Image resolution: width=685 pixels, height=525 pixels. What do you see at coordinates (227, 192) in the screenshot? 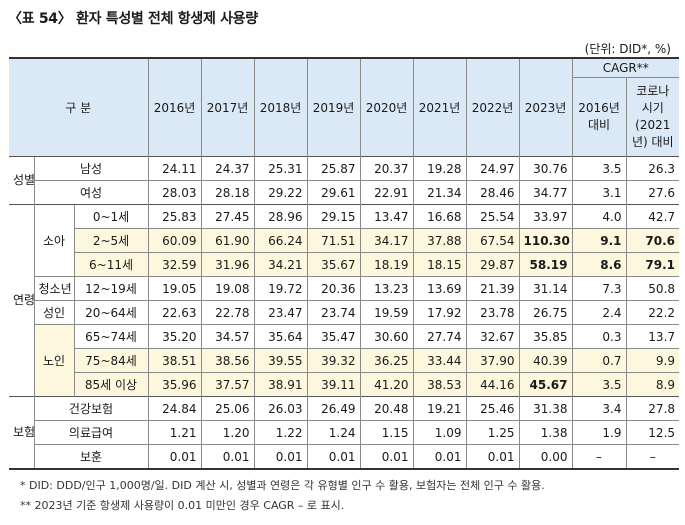
I see `cell-value: 28.18` at bounding box center [227, 192].